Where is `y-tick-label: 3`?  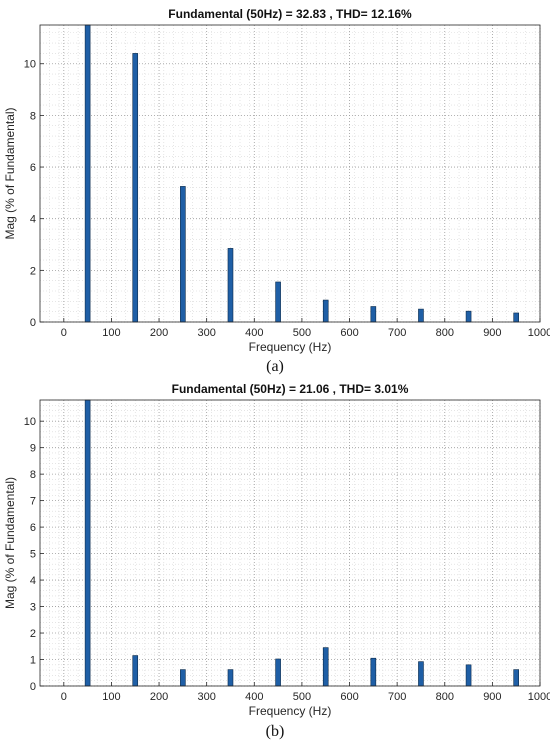
y-tick-label: 3 is located at coordinates (33, 608).